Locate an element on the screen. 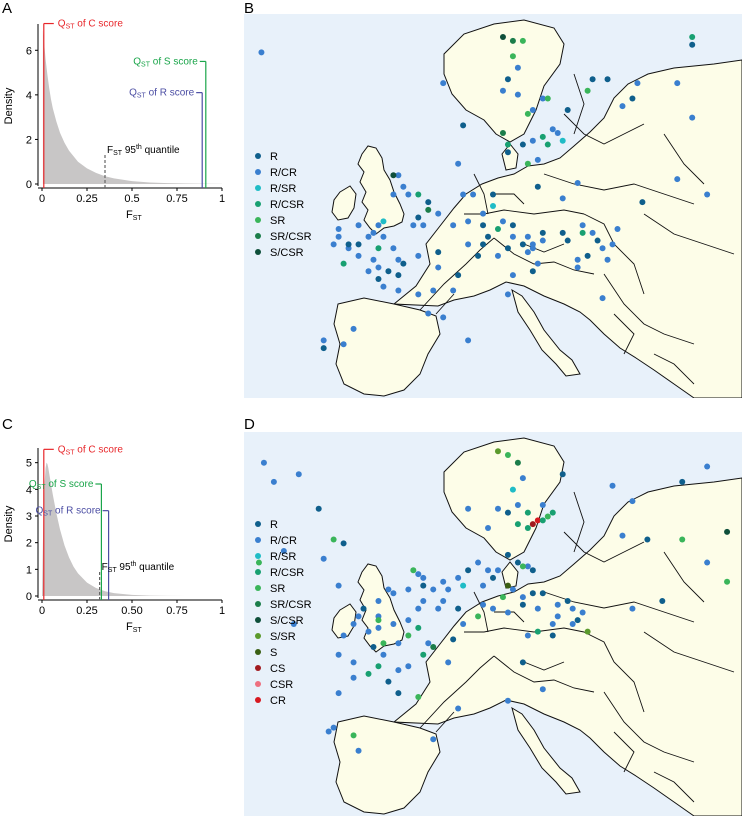  qst-r-label: QST of R score is located at coordinates (162, 94).